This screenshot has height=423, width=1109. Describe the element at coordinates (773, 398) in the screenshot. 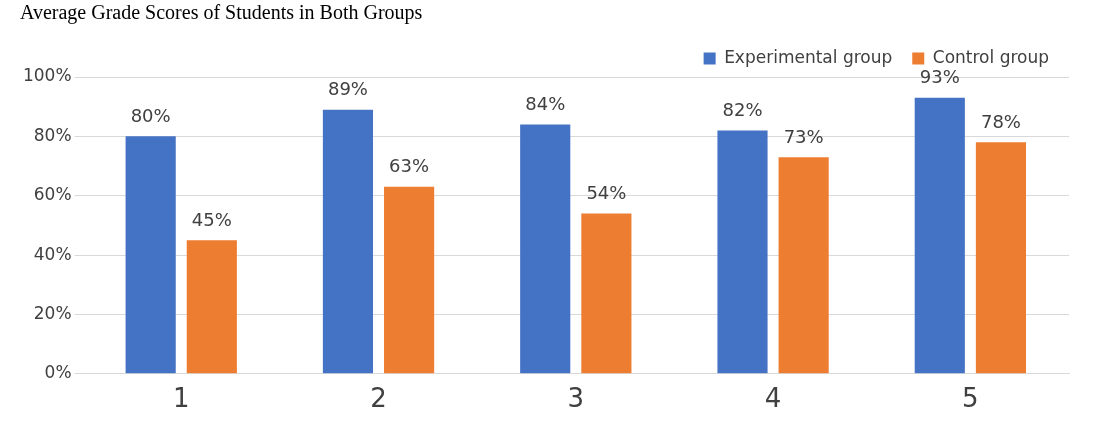

I see `x-tick-label: 4` at that location.